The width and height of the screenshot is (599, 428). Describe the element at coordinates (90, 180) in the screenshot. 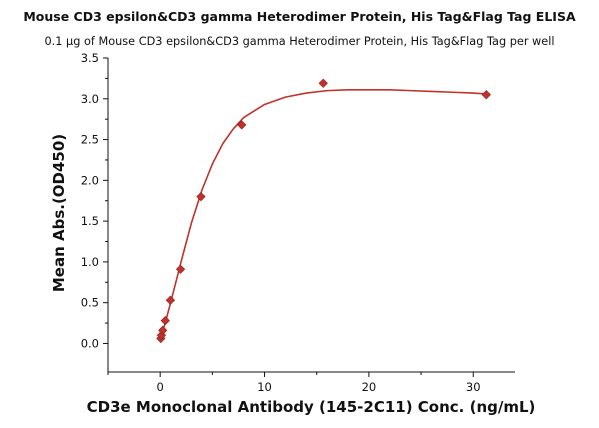

I see `y-tick-label: 2.0` at that location.